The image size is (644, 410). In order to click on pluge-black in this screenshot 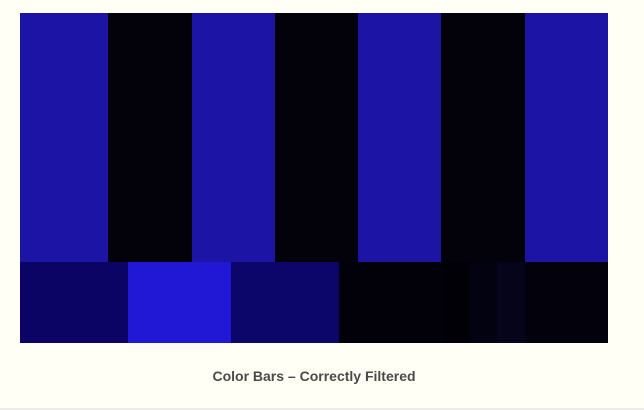, I will do `click(391, 302)`.